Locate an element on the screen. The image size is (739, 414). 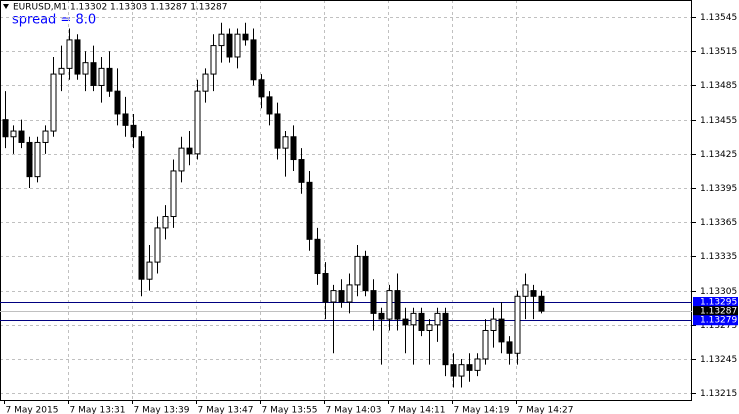
y-tick-label: 1.13425 is located at coordinates (718, 155).